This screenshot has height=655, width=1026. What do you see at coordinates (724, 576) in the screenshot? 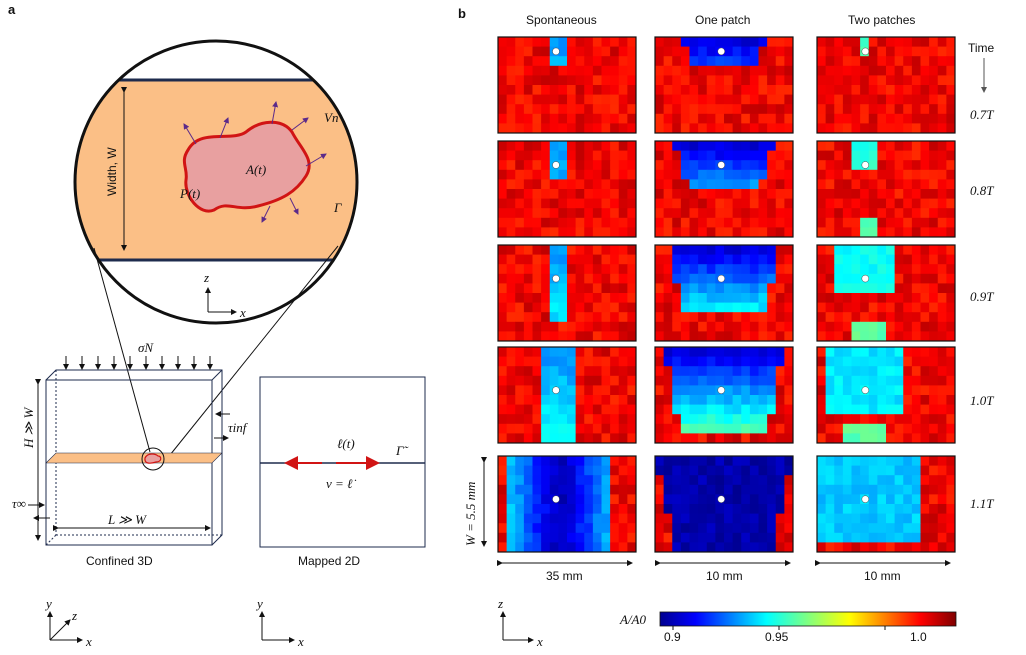
I see `scale-bar-1-label: 10 mm` at bounding box center [724, 576].